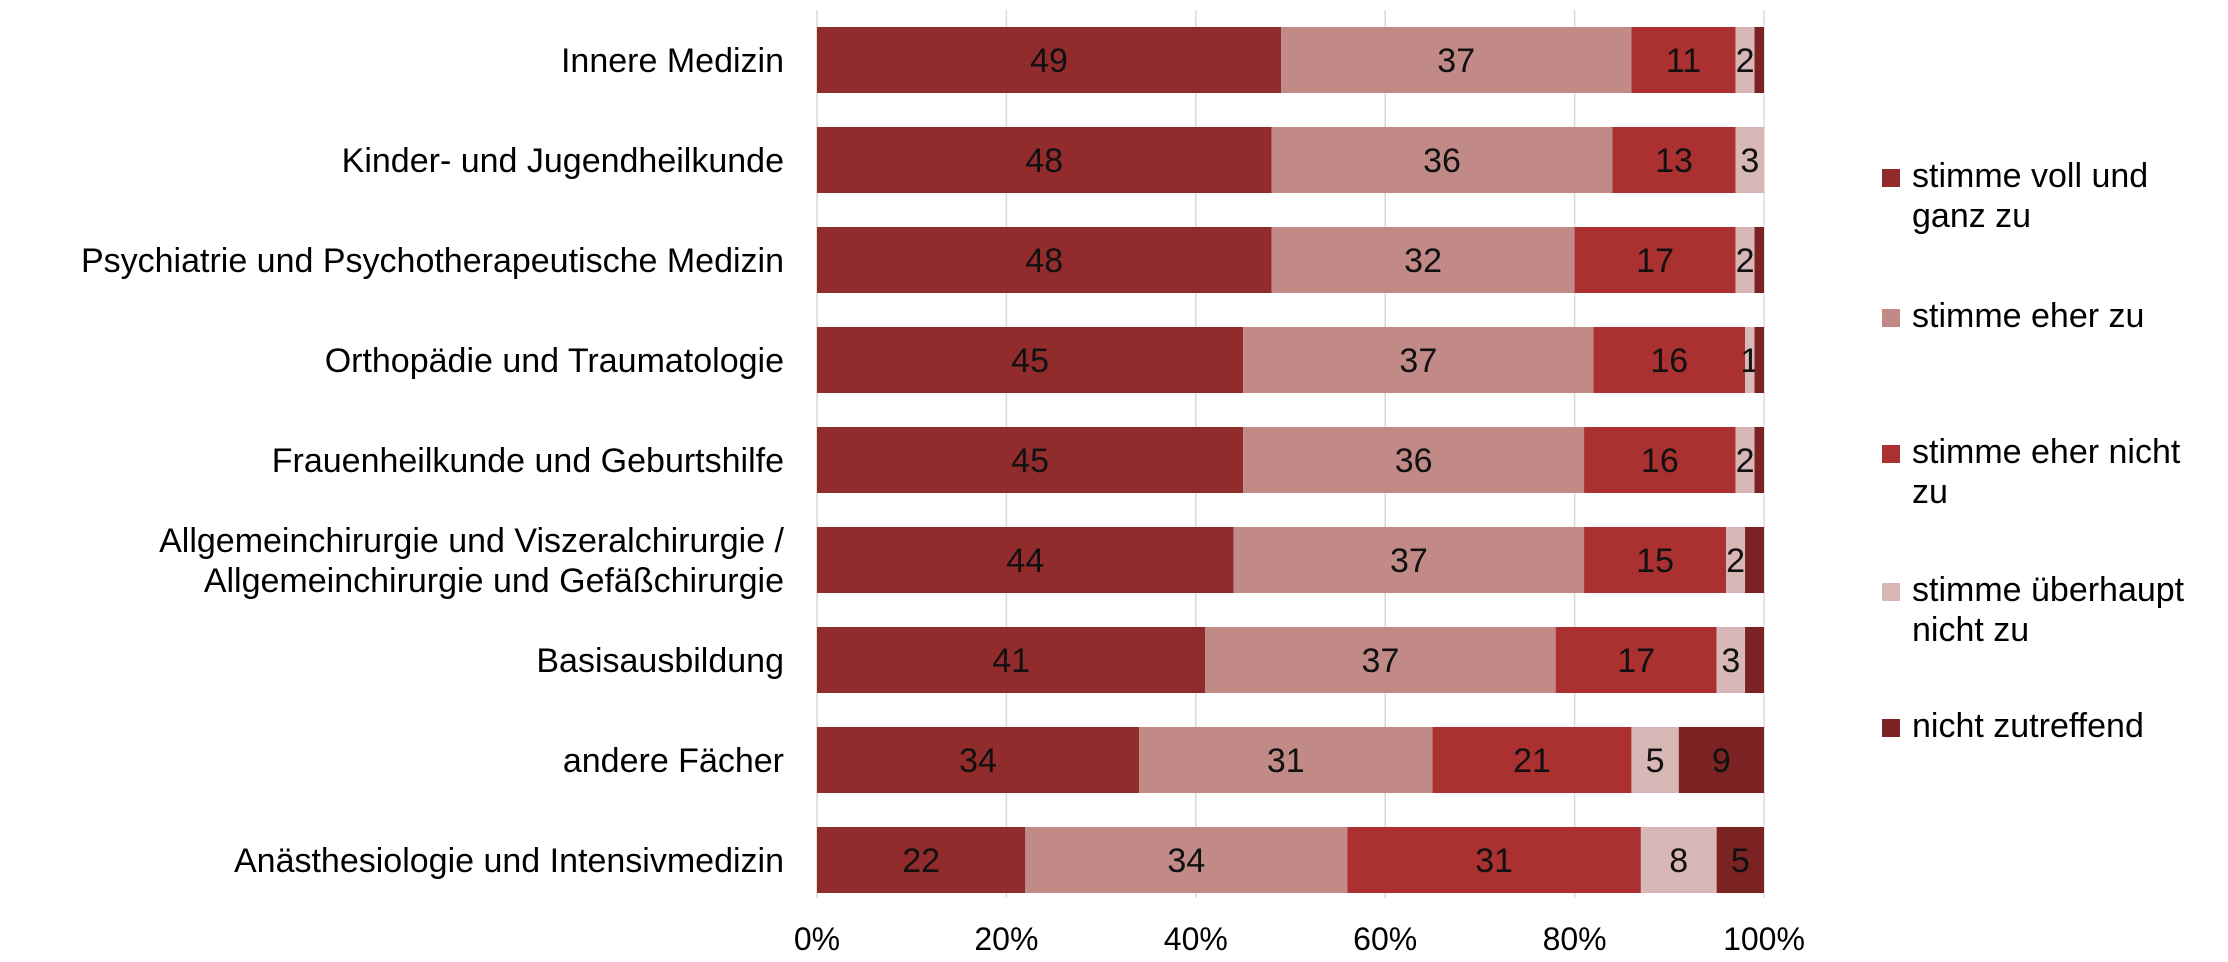  Describe the element at coordinates (1674, 161) in the screenshot. I see `data-label: 13` at that location.